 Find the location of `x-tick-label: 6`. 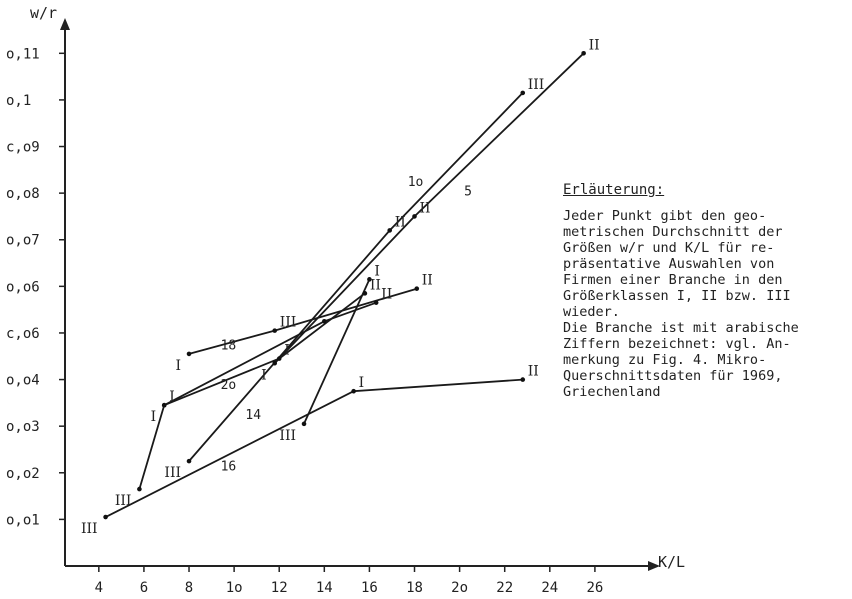

x-tick-label: 6 is located at coordinates (144, 588).